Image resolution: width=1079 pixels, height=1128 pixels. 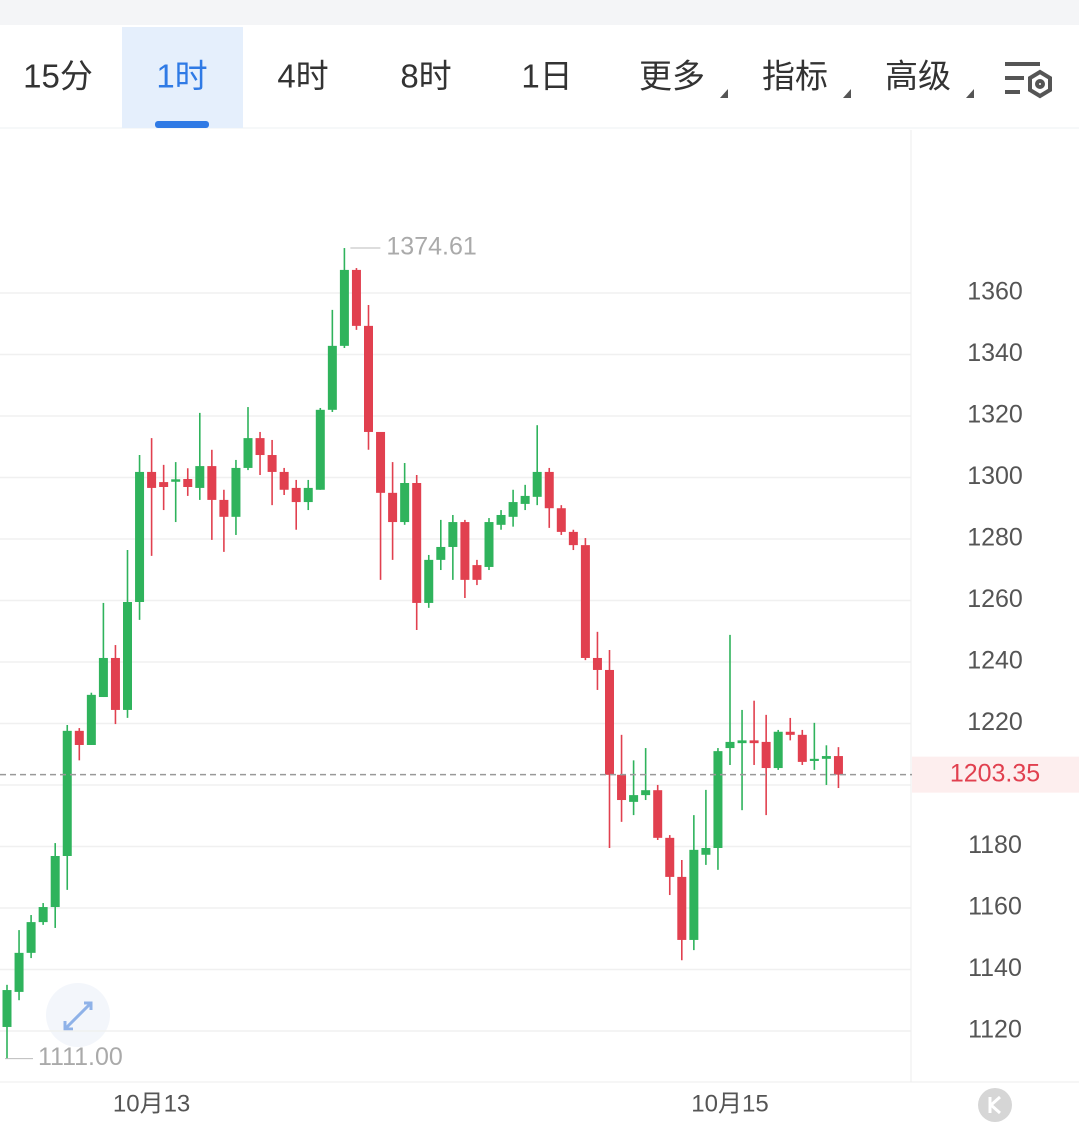 I want to click on y-tick-label: 1160, so click(x=995, y=907).